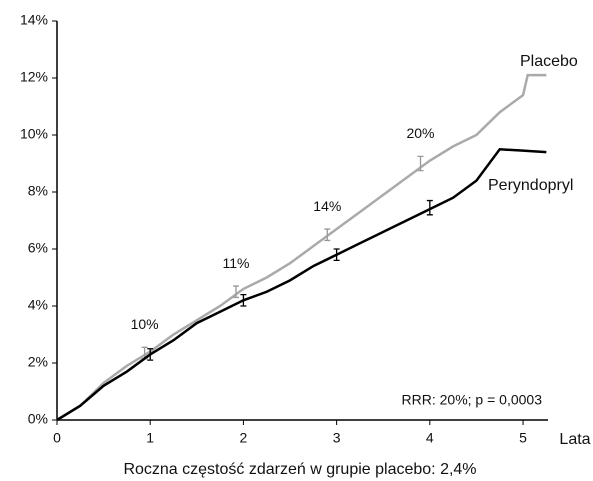 This screenshot has height=481, width=593. Describe the element at coordinates (327, 206) in the screenshot. I see `annotation: 14%` at that location.